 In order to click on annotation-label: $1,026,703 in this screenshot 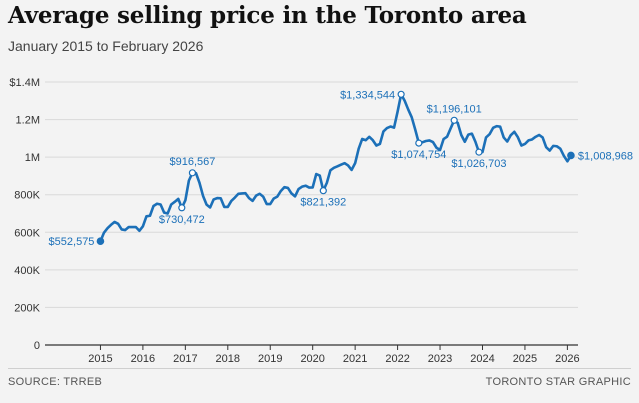, I will do `click(478, 164)`.